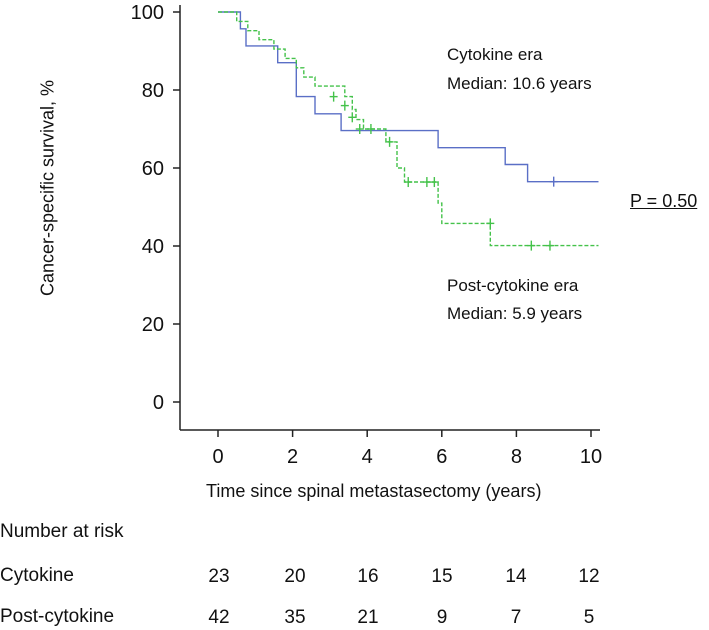 This screenshot has height=630, width=709. I want to click on x-tick-label-2: 2, so click(292, 457).